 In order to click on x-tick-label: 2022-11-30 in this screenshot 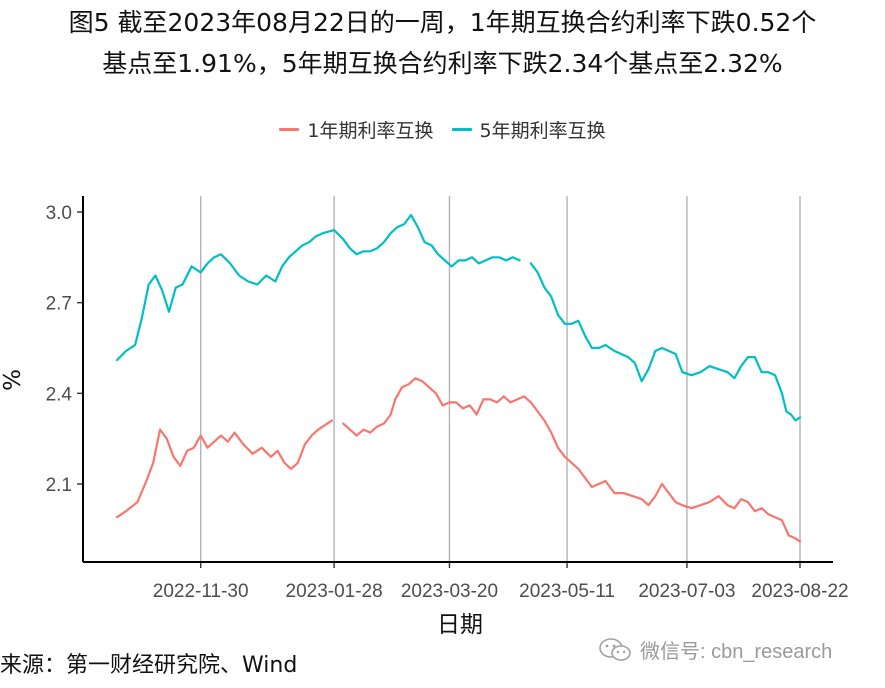, I will do `click(201, 591)`.